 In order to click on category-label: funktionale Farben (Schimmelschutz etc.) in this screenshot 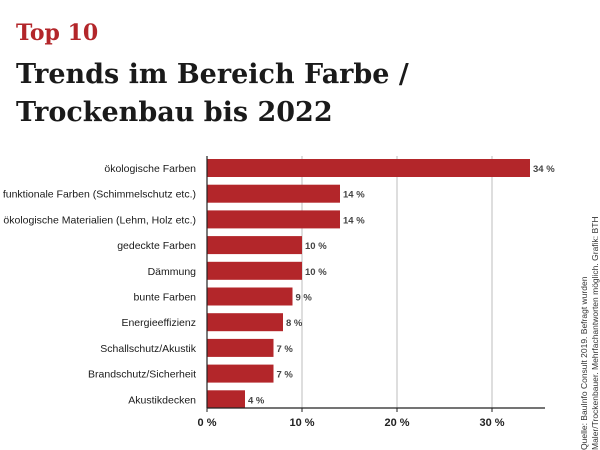, I will do `click(99, 195)`.